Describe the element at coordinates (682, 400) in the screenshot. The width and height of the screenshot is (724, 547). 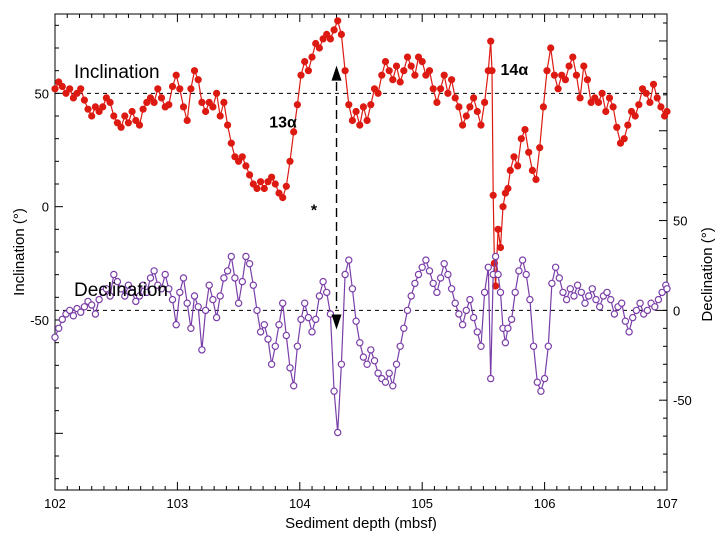
I see `right-y-tick-label: -50` at that location.